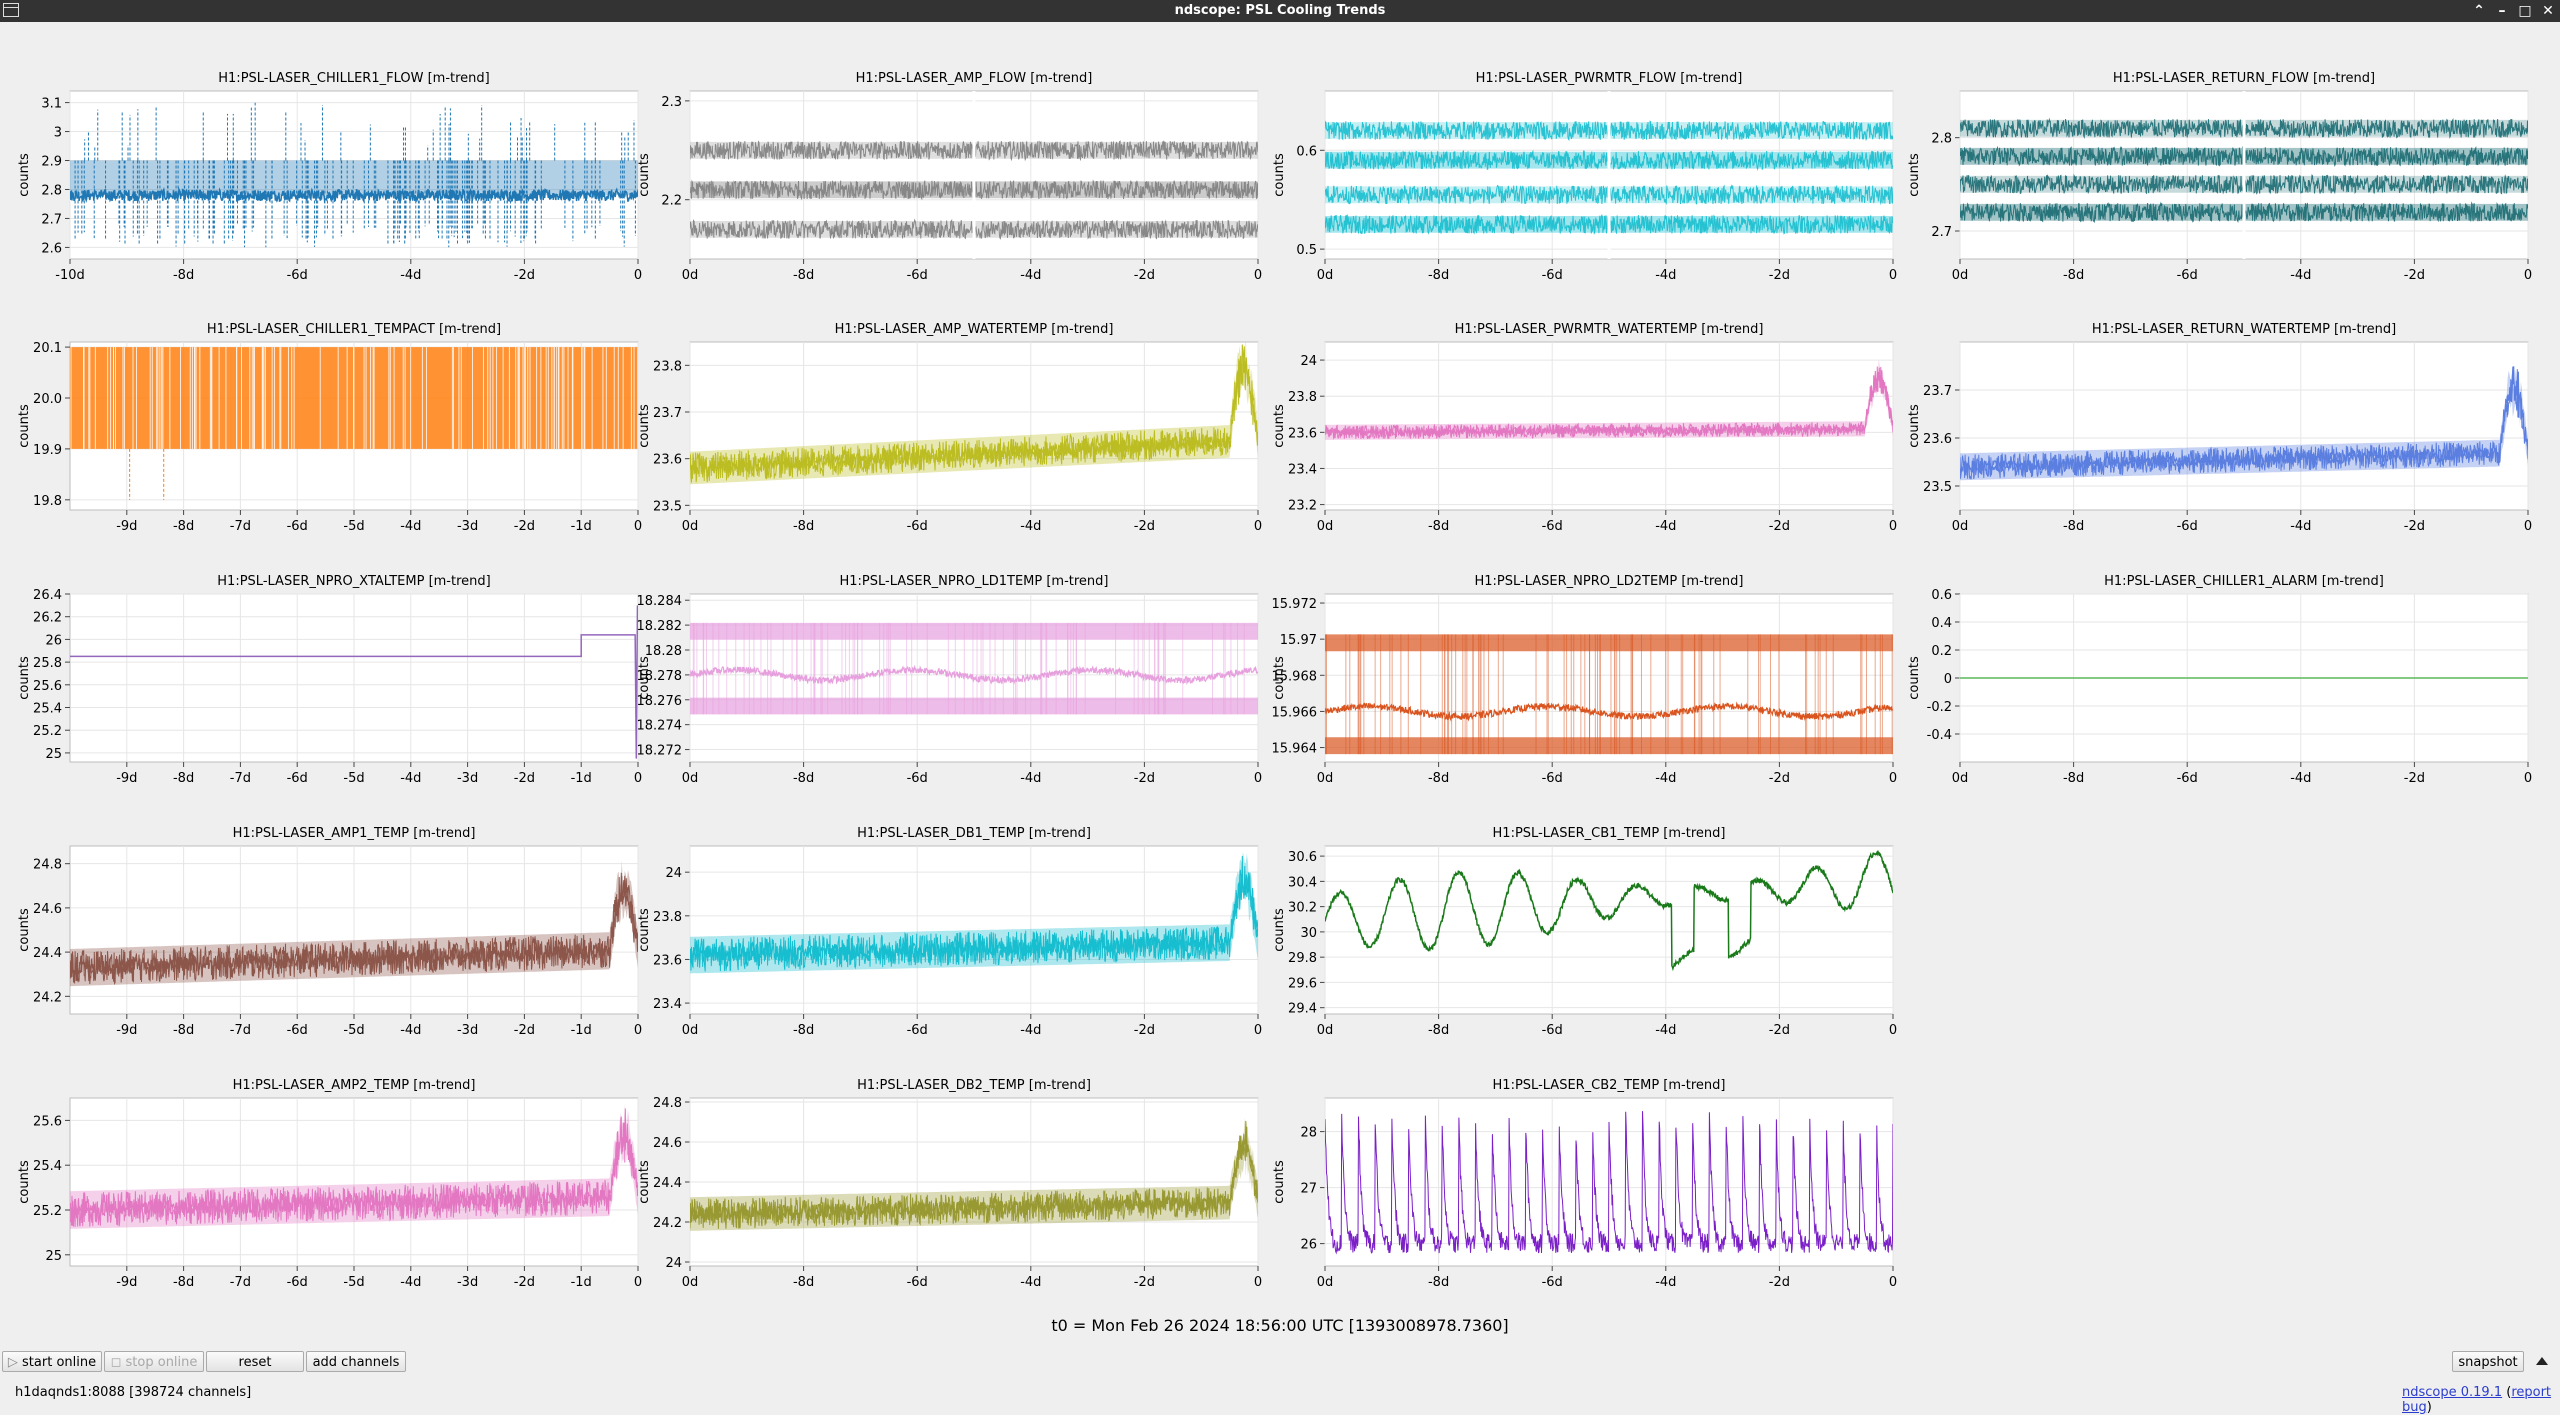 This screenshot has height=1415, width=2560. Describe the element at coordinates (467, 778) in the screenshot. I see `x-tick-label: -3d` at that location.